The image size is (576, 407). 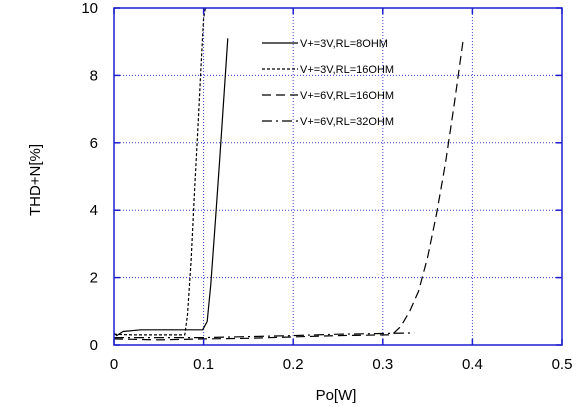 What do you see at coordinates (347, 70) in the screenshot?
I see `legend-label-2: V+=3V,RL=16OHM` at bounding box center [347, 70].